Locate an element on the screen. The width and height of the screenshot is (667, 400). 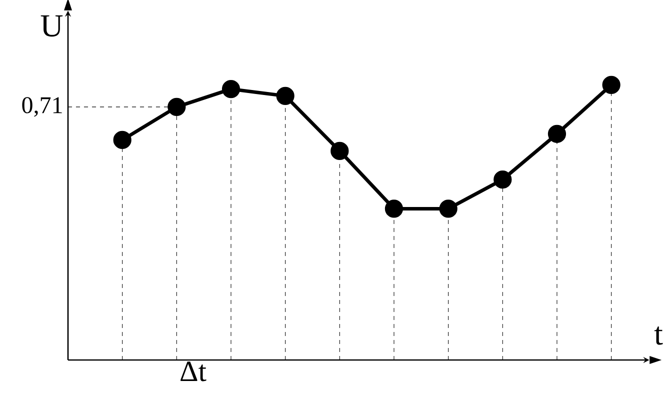
text: 0,71 is located at coordinates (42, 107).